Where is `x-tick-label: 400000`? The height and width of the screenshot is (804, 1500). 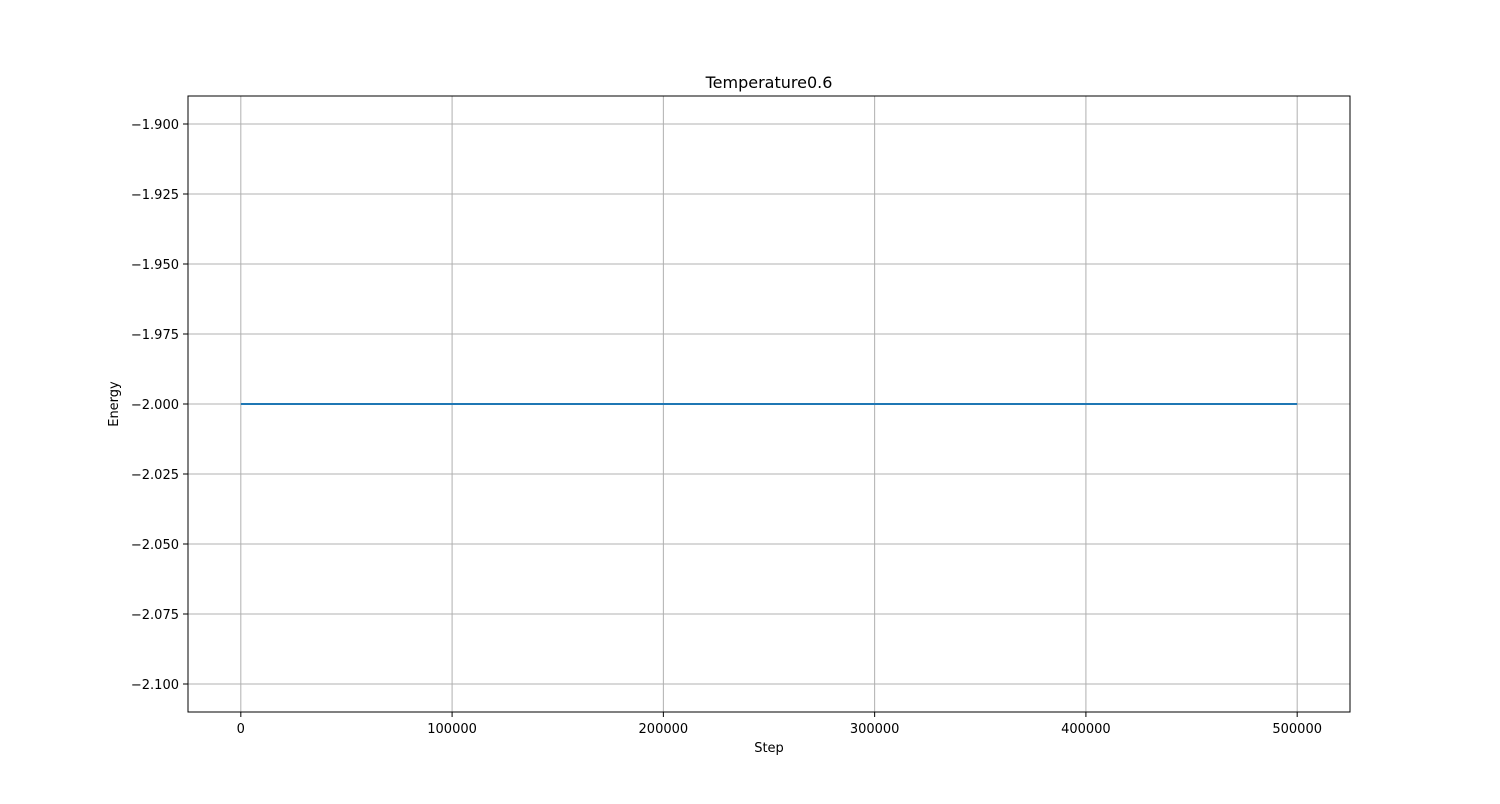 x-tick-label: 400000 is located at coordinates (1086, 729).